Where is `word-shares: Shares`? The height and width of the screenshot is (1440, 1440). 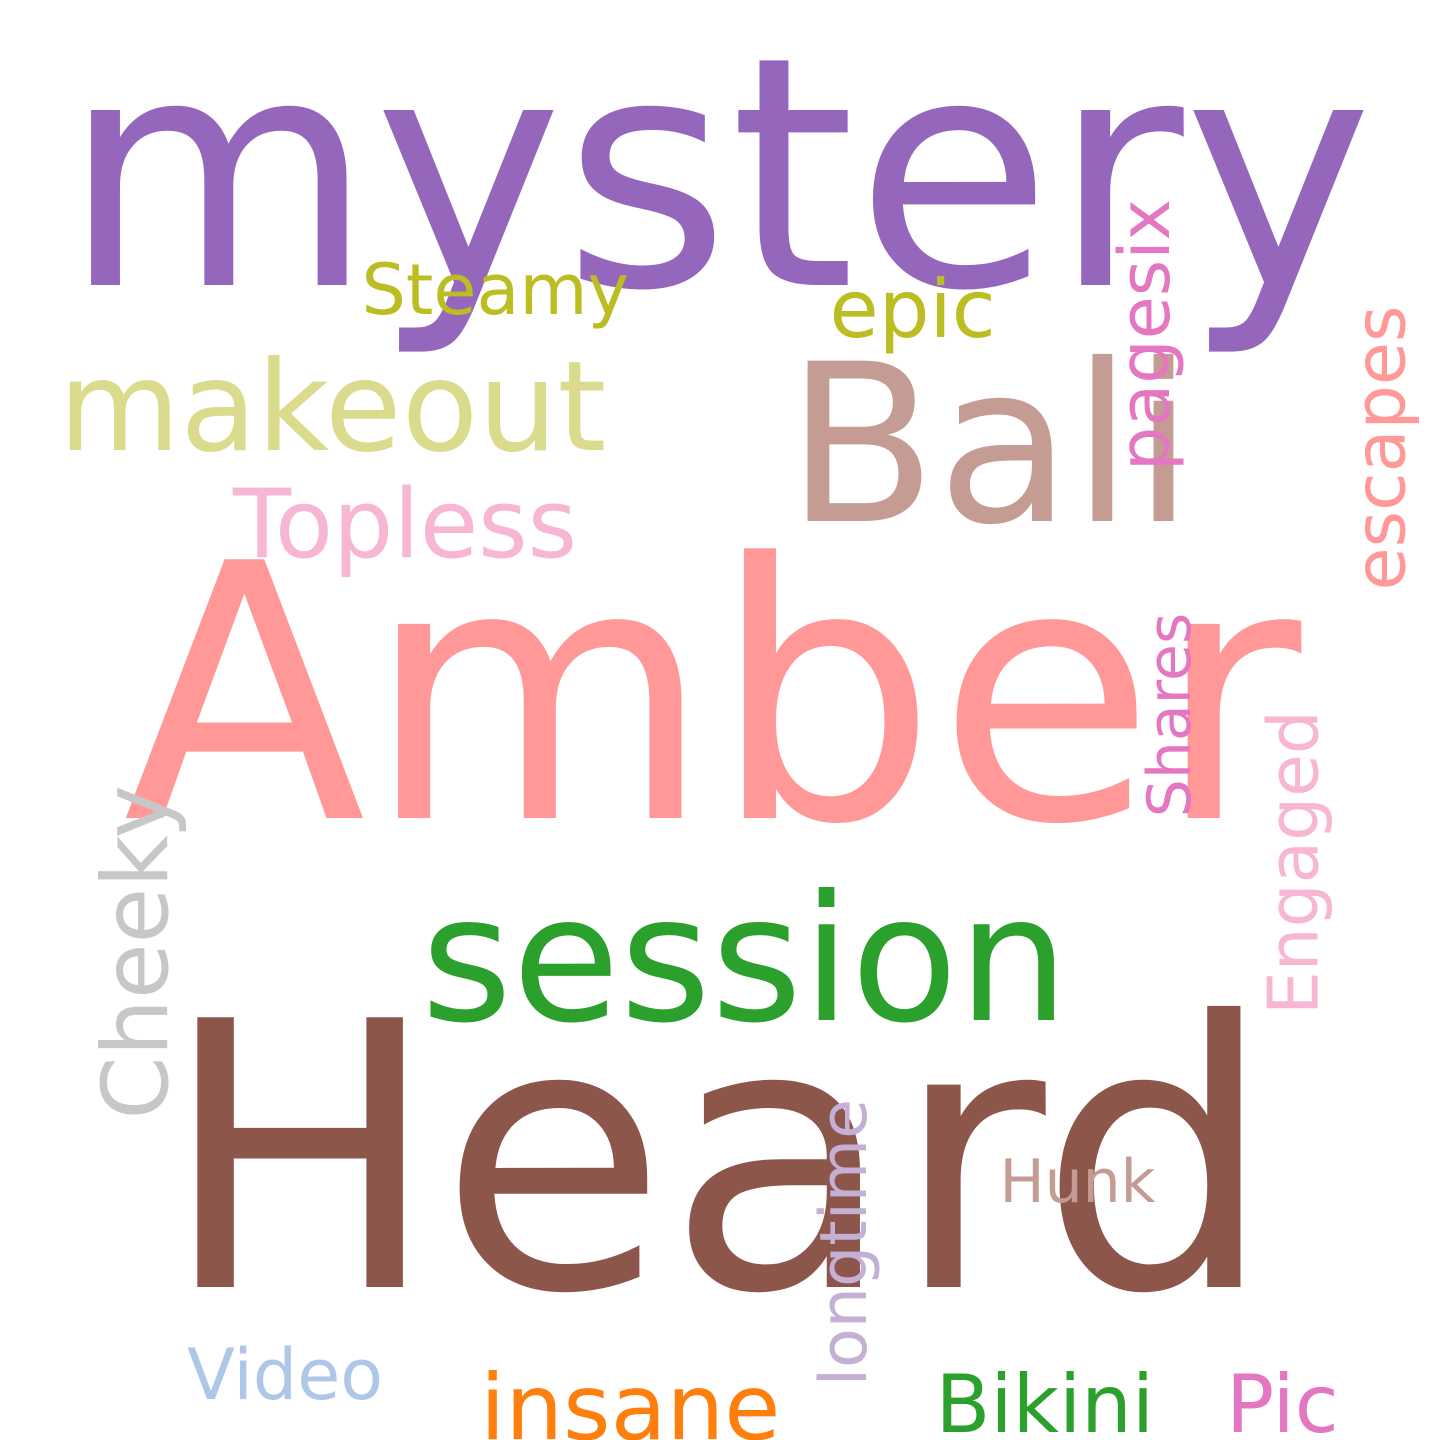 word-shares: Shares is located at coordinates (1170, 715).